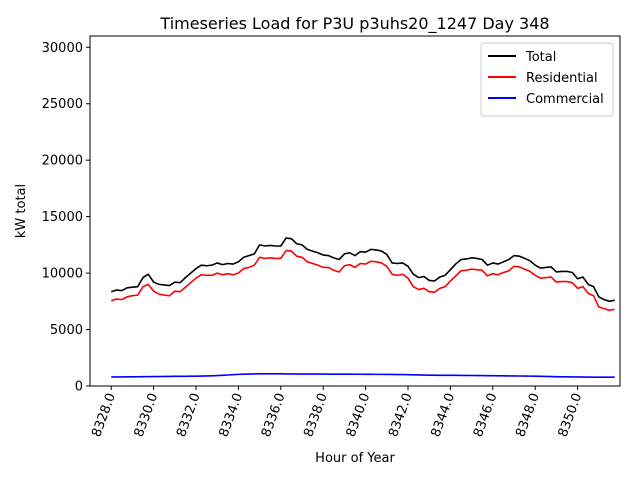 This screenshot has height=485, width=640. Describe the element at coordinates (62, 161) in the screenshot. I see `y-tick-label: 20000` at that location.